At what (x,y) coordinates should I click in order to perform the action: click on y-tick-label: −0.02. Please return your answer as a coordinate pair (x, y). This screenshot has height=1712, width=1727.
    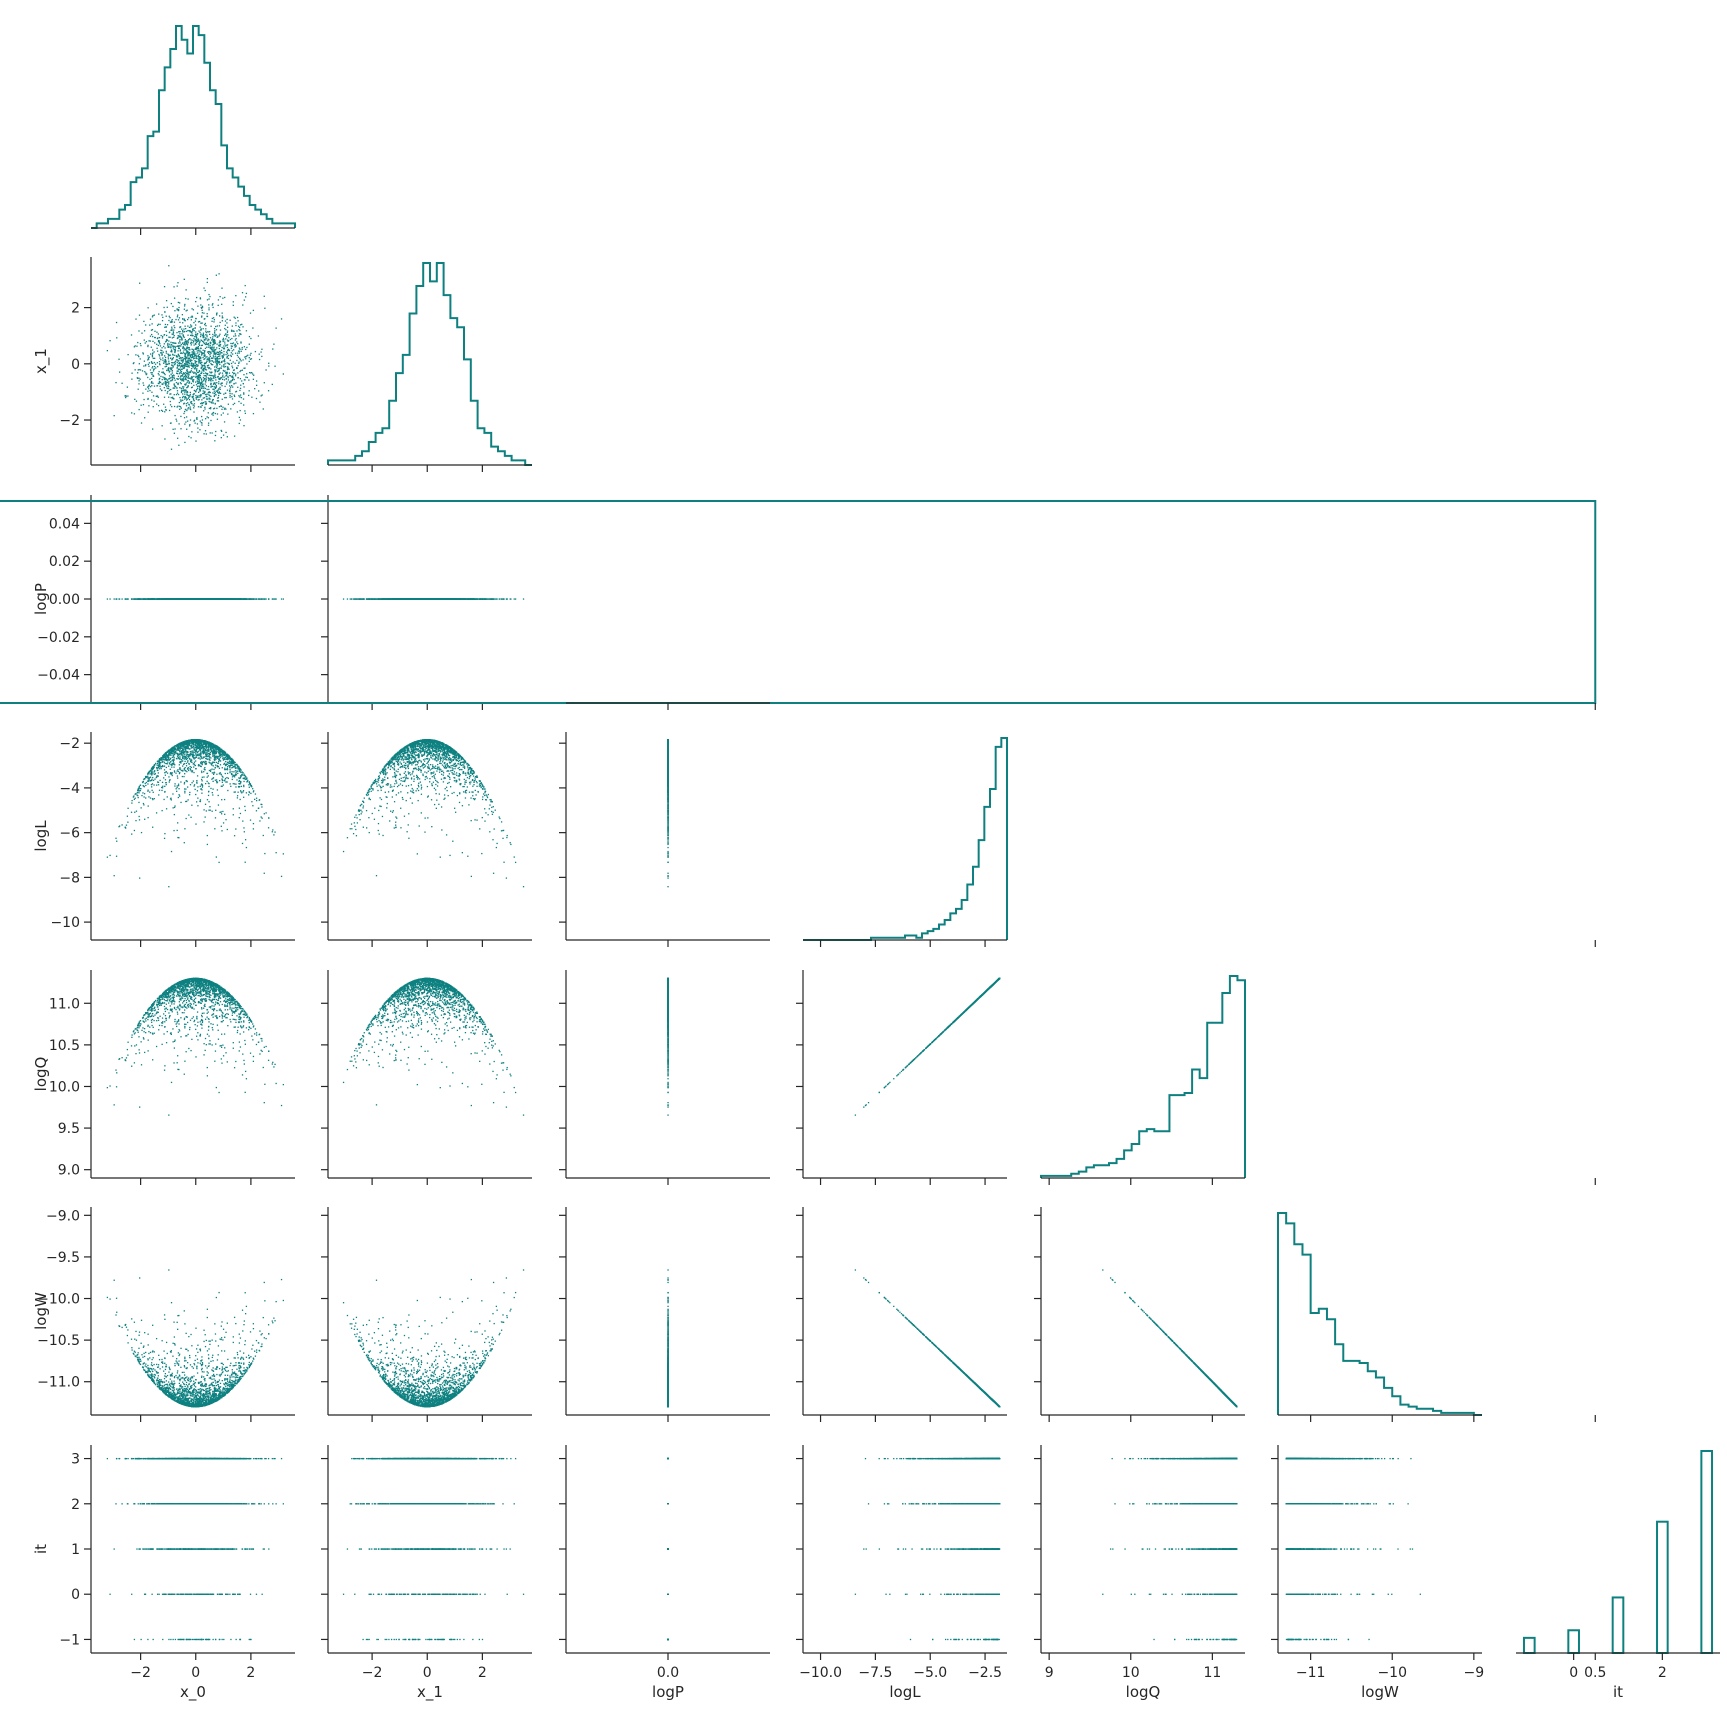
    Looking at the image, I should click on (58, 638).